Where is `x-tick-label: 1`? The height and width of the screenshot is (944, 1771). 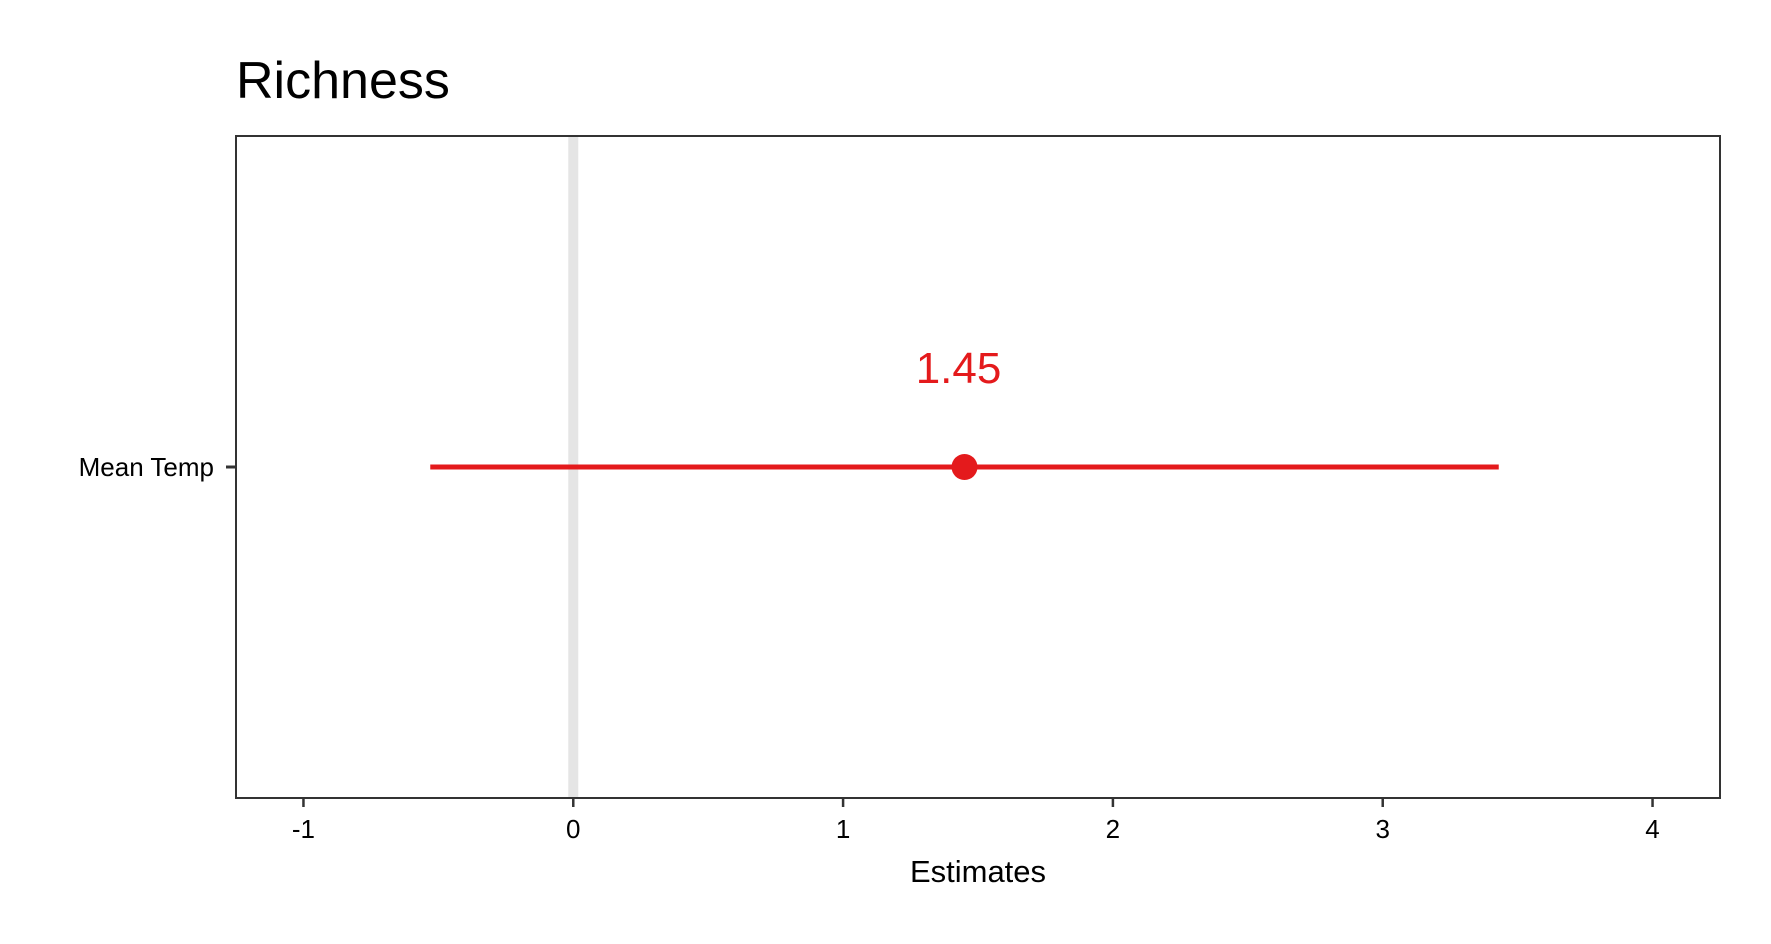 x-tick-label: 1 is located at coordinates (843, 829).